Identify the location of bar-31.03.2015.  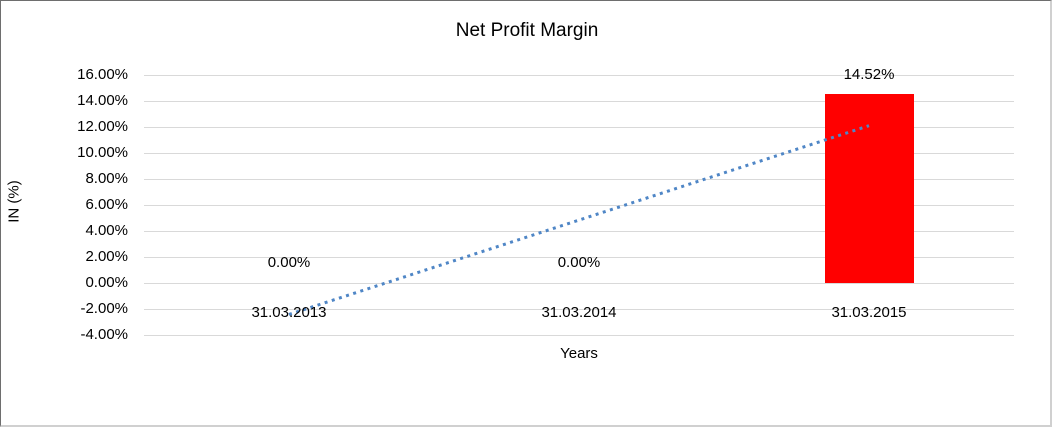
(869, 188).